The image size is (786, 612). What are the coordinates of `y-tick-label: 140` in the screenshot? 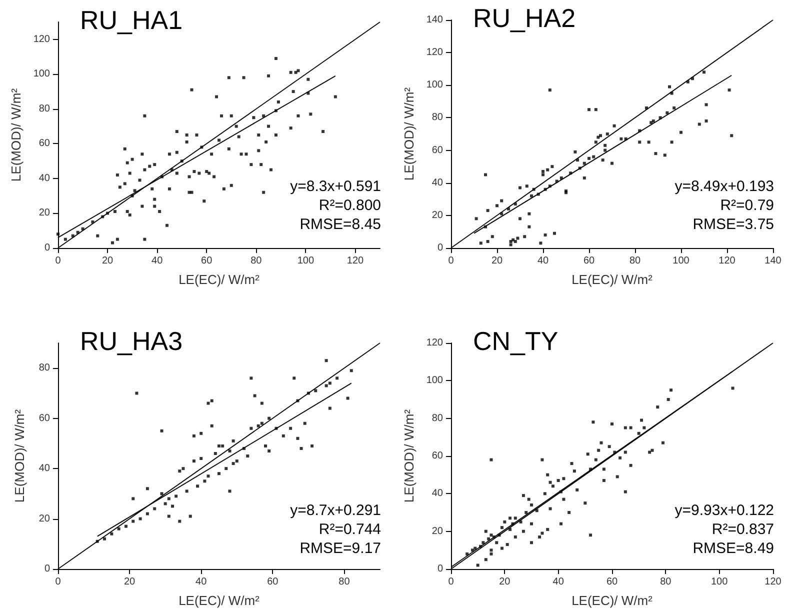 It's located at (435, 20).